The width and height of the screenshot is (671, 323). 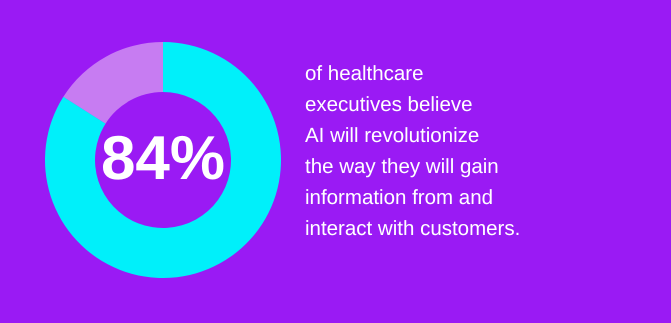 What do you see at coordinates (113, 83) in the screenshot?
I see `donut-slice` at bounding box center [113, 83].